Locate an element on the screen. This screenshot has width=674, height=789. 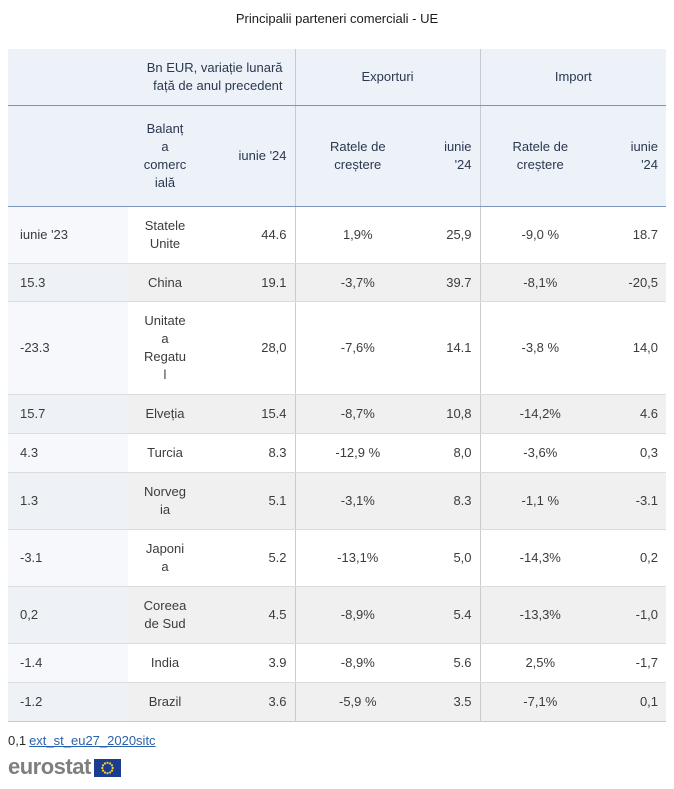
balance-cell: 44.6 is located at coordinates (249, 235).